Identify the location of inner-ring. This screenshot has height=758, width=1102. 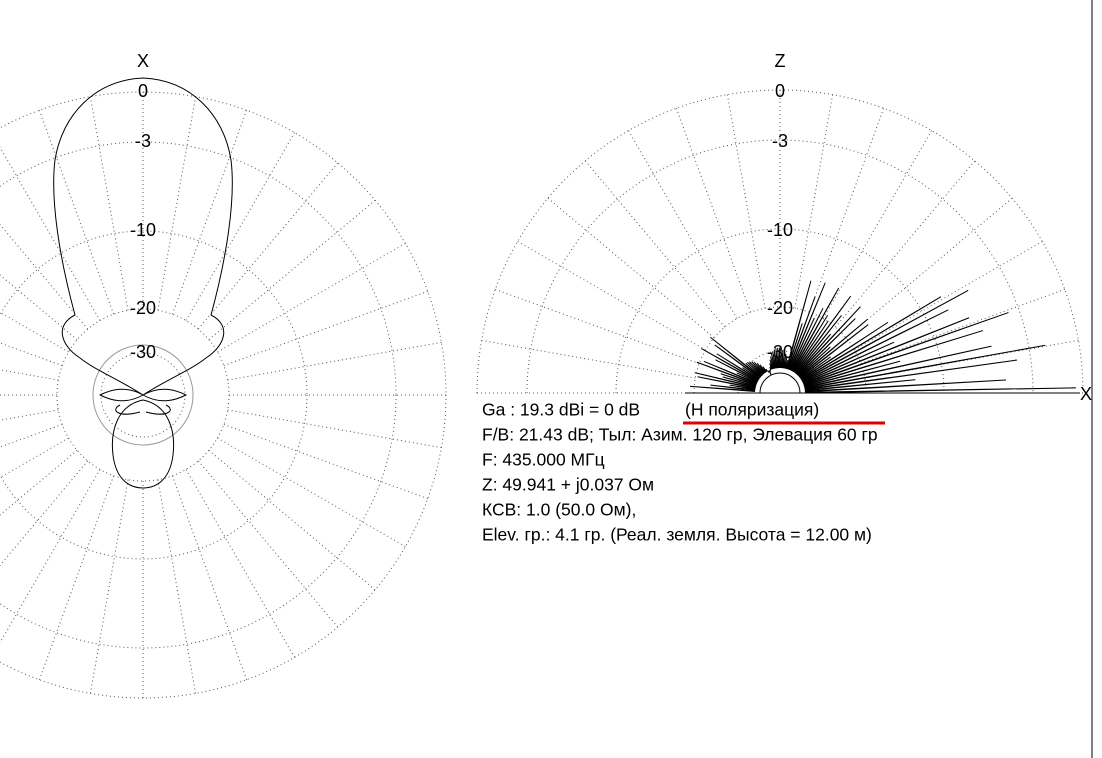
(143, 395).